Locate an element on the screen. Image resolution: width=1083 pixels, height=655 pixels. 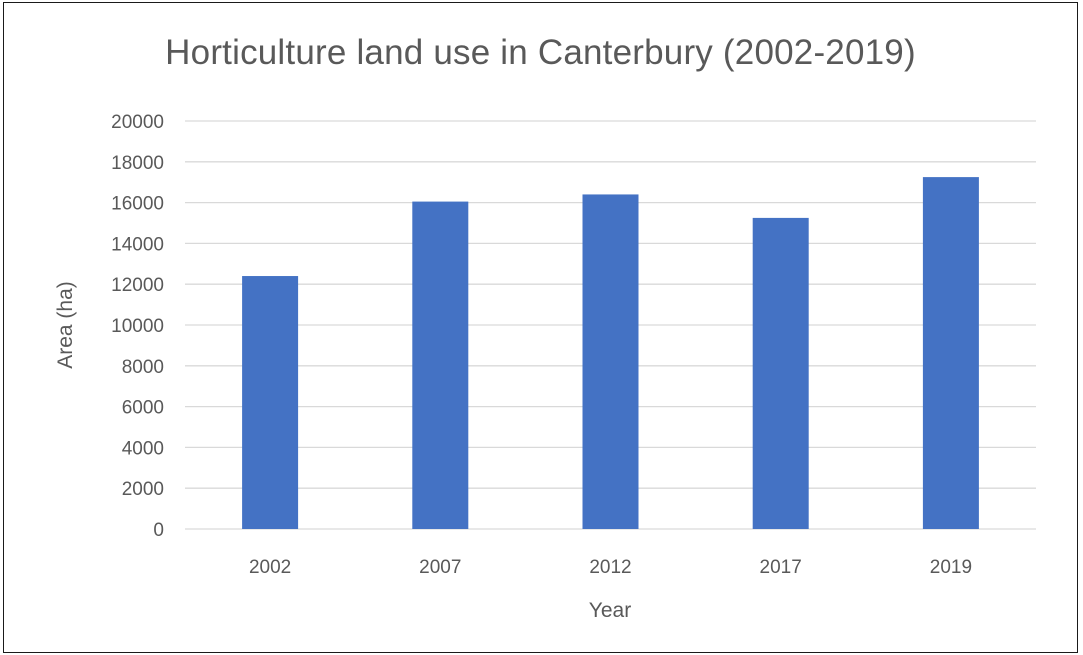
y-tick-label: 6000 is located at coordinates (143, 408).